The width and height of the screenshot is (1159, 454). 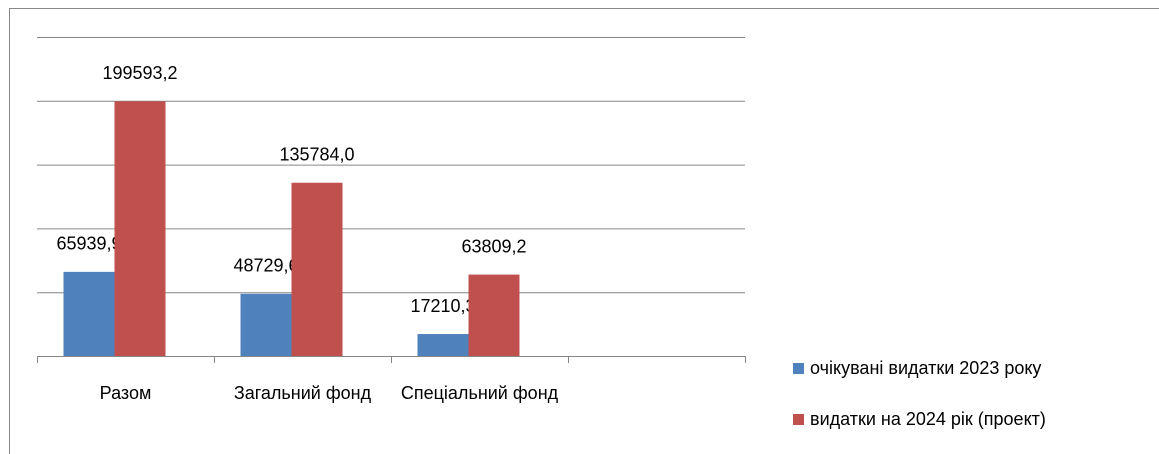 I want to click on legend-label: видатки на 2024 рік (проект), so click(x=928, y=419).